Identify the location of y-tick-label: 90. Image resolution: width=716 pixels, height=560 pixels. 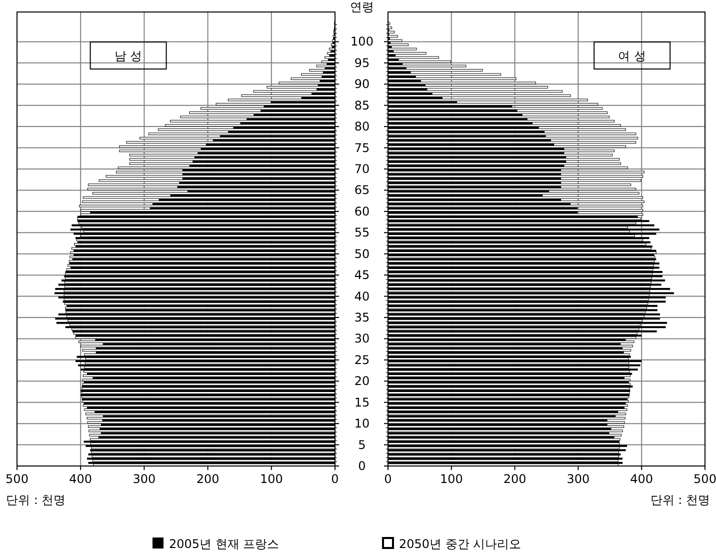
(362, 84).